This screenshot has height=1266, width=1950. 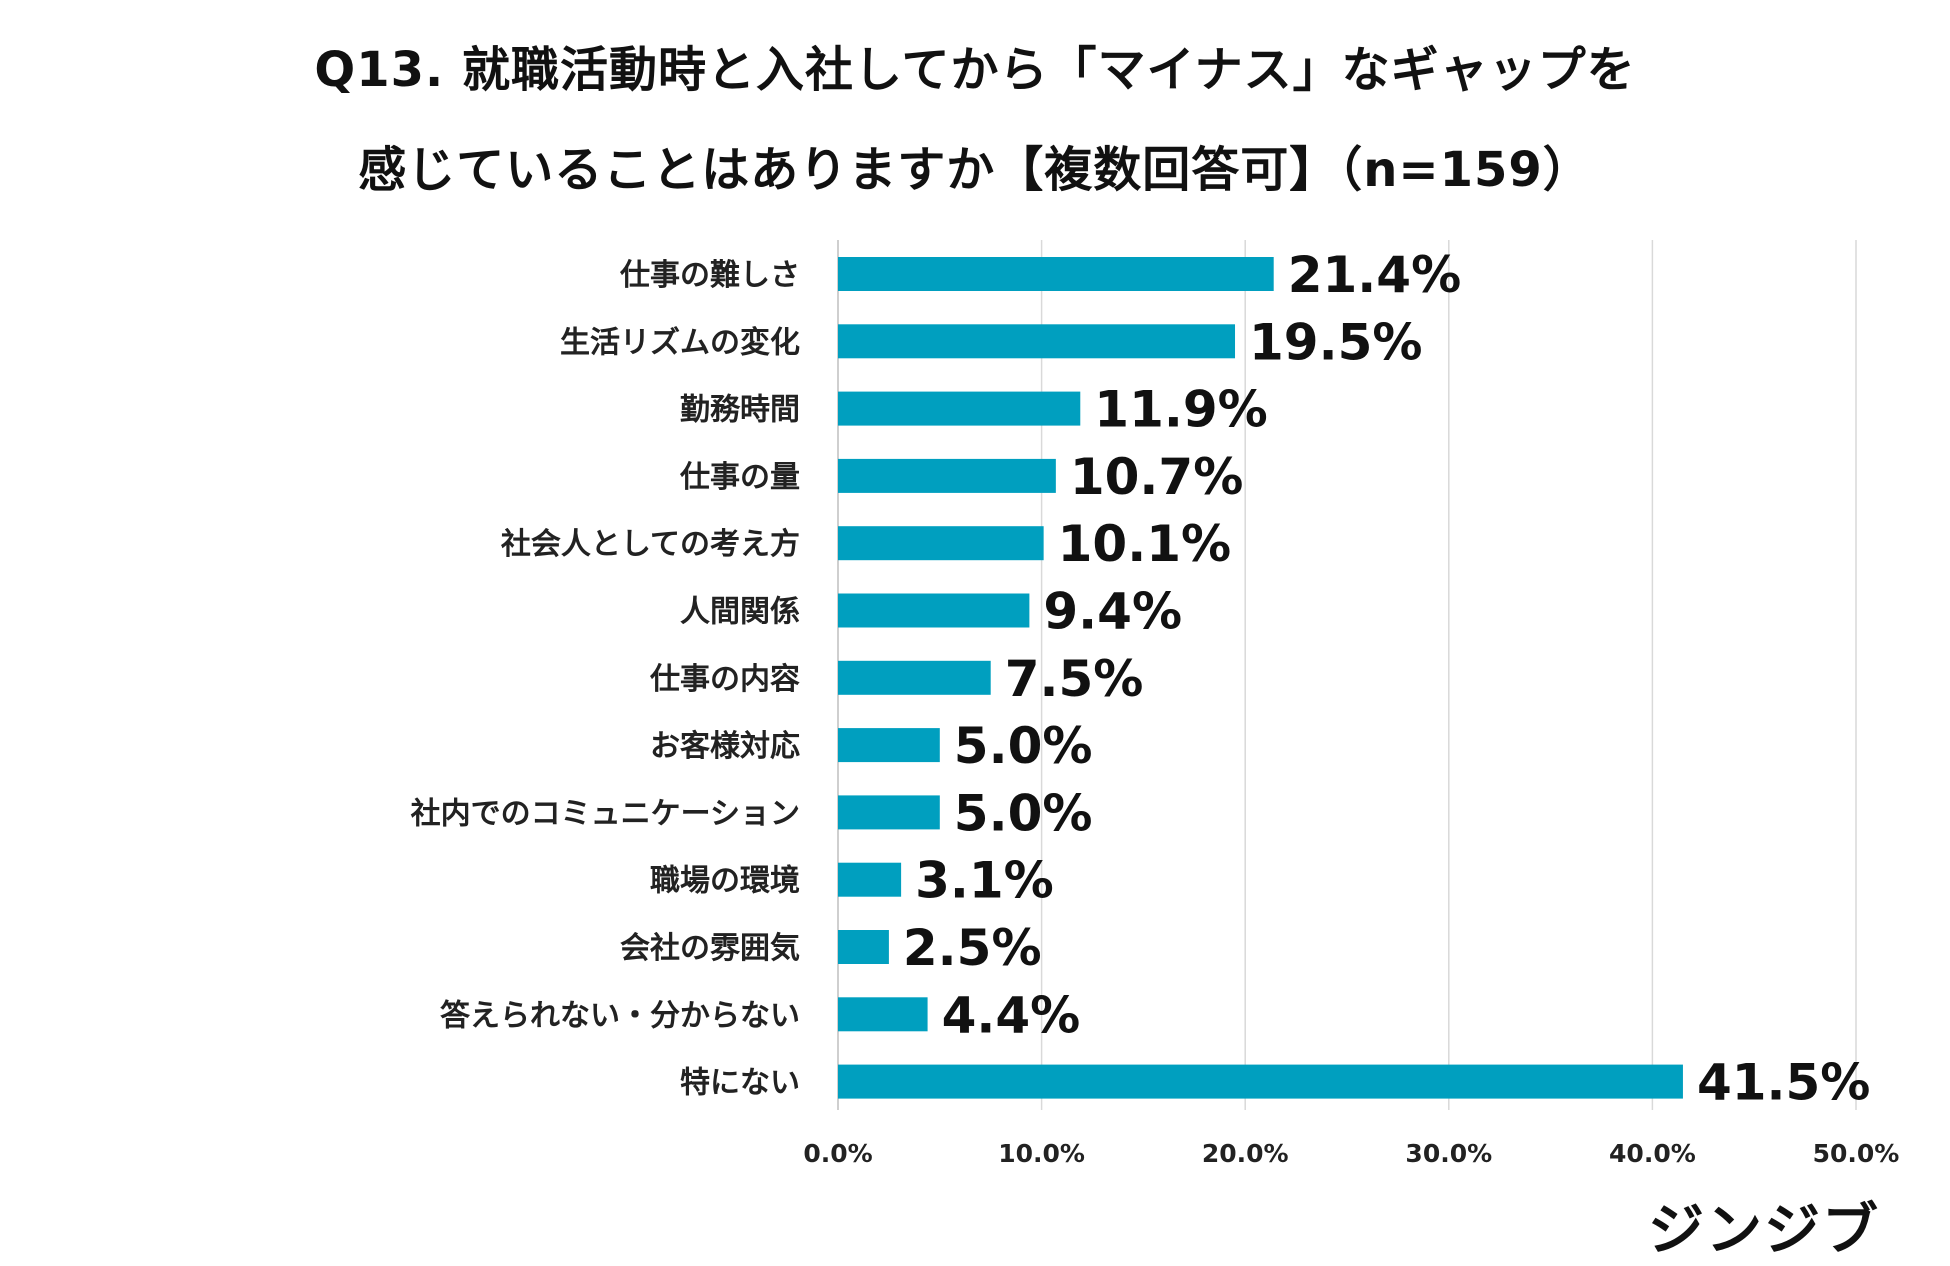 What do you see at coordinates (984, 881) in the screenshot?
I see `data-label: 3.1%` at bounding box center [984, 881].